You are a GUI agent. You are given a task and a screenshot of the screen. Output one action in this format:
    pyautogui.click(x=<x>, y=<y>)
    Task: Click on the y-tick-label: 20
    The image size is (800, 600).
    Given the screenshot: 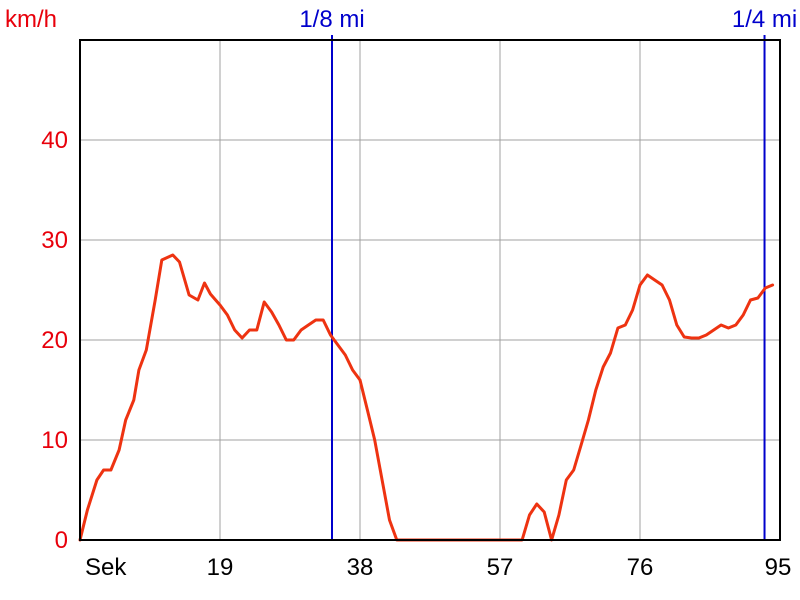 What is the action you would take?
    pyautogui.click(x=54, y=340)
    